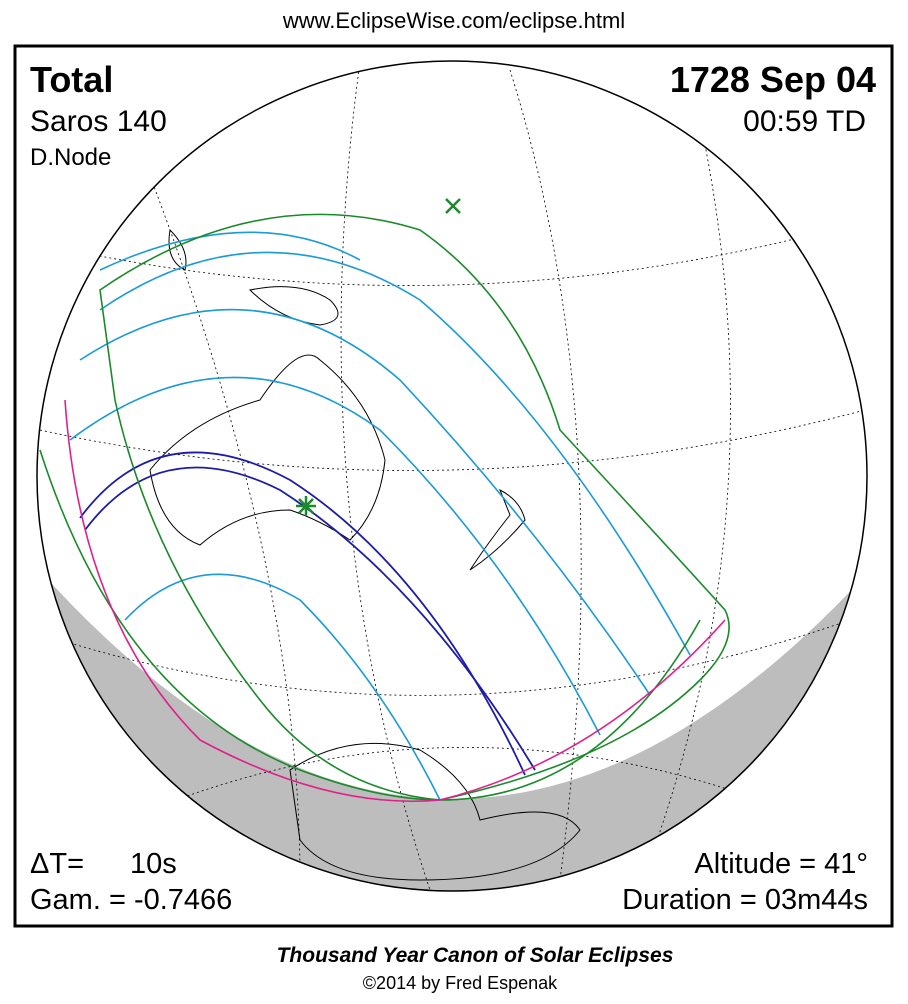 The height and width of the screenshot is (1004, 908). Describe the element at coordinates (453, 20) in the screenshot. I see `url: www.EclipseWise.com/eclipse.html` at that location.